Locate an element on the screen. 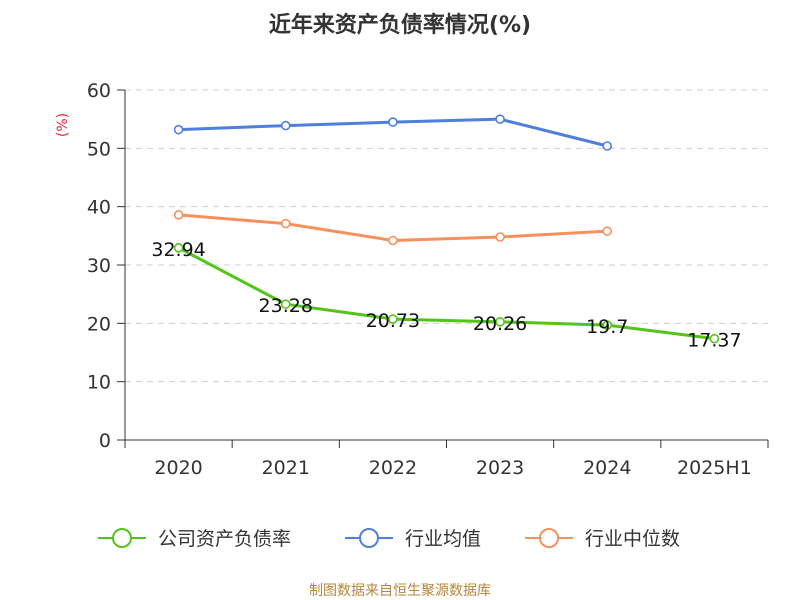 The width and height of the screenshot is (800, 600). y-tick-label: 30 is located at coordinates (99, 266).